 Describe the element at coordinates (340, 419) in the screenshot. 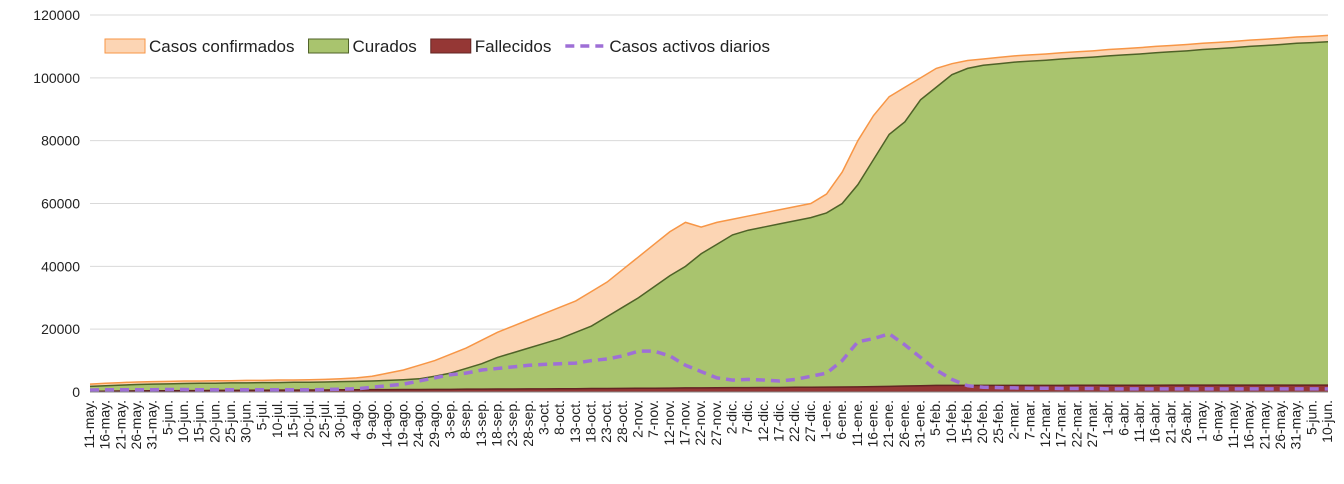

I see `x-tick-label: 30-jul.` at that location.